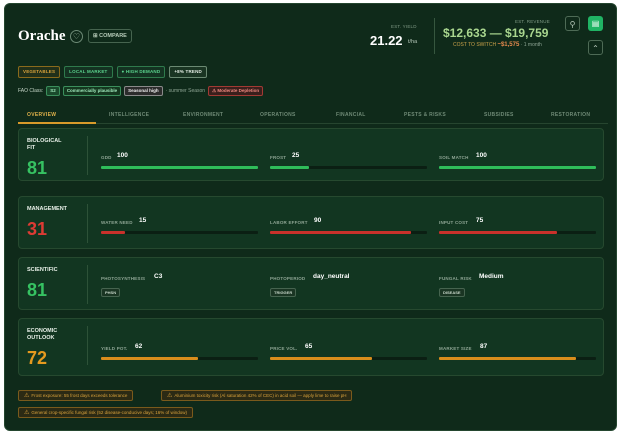  Describe the element at coordinates (39, 72) in the screenshot. I see `chip-vegetables: VEGETABLES` at that location.